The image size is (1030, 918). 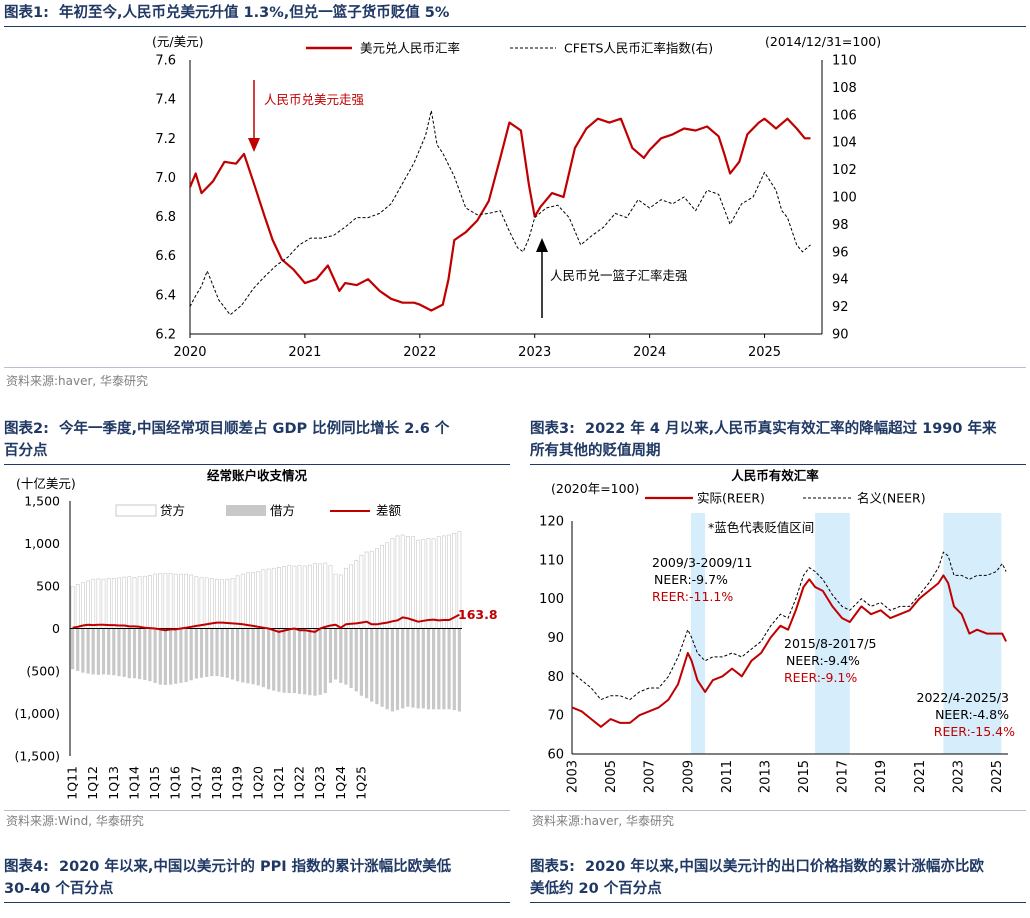 What do you see at coordinates (702, 562) in the screenshot?
I see `fig3-annotation-period: 2009/3-2009/11` at bounding box center [702, 562].